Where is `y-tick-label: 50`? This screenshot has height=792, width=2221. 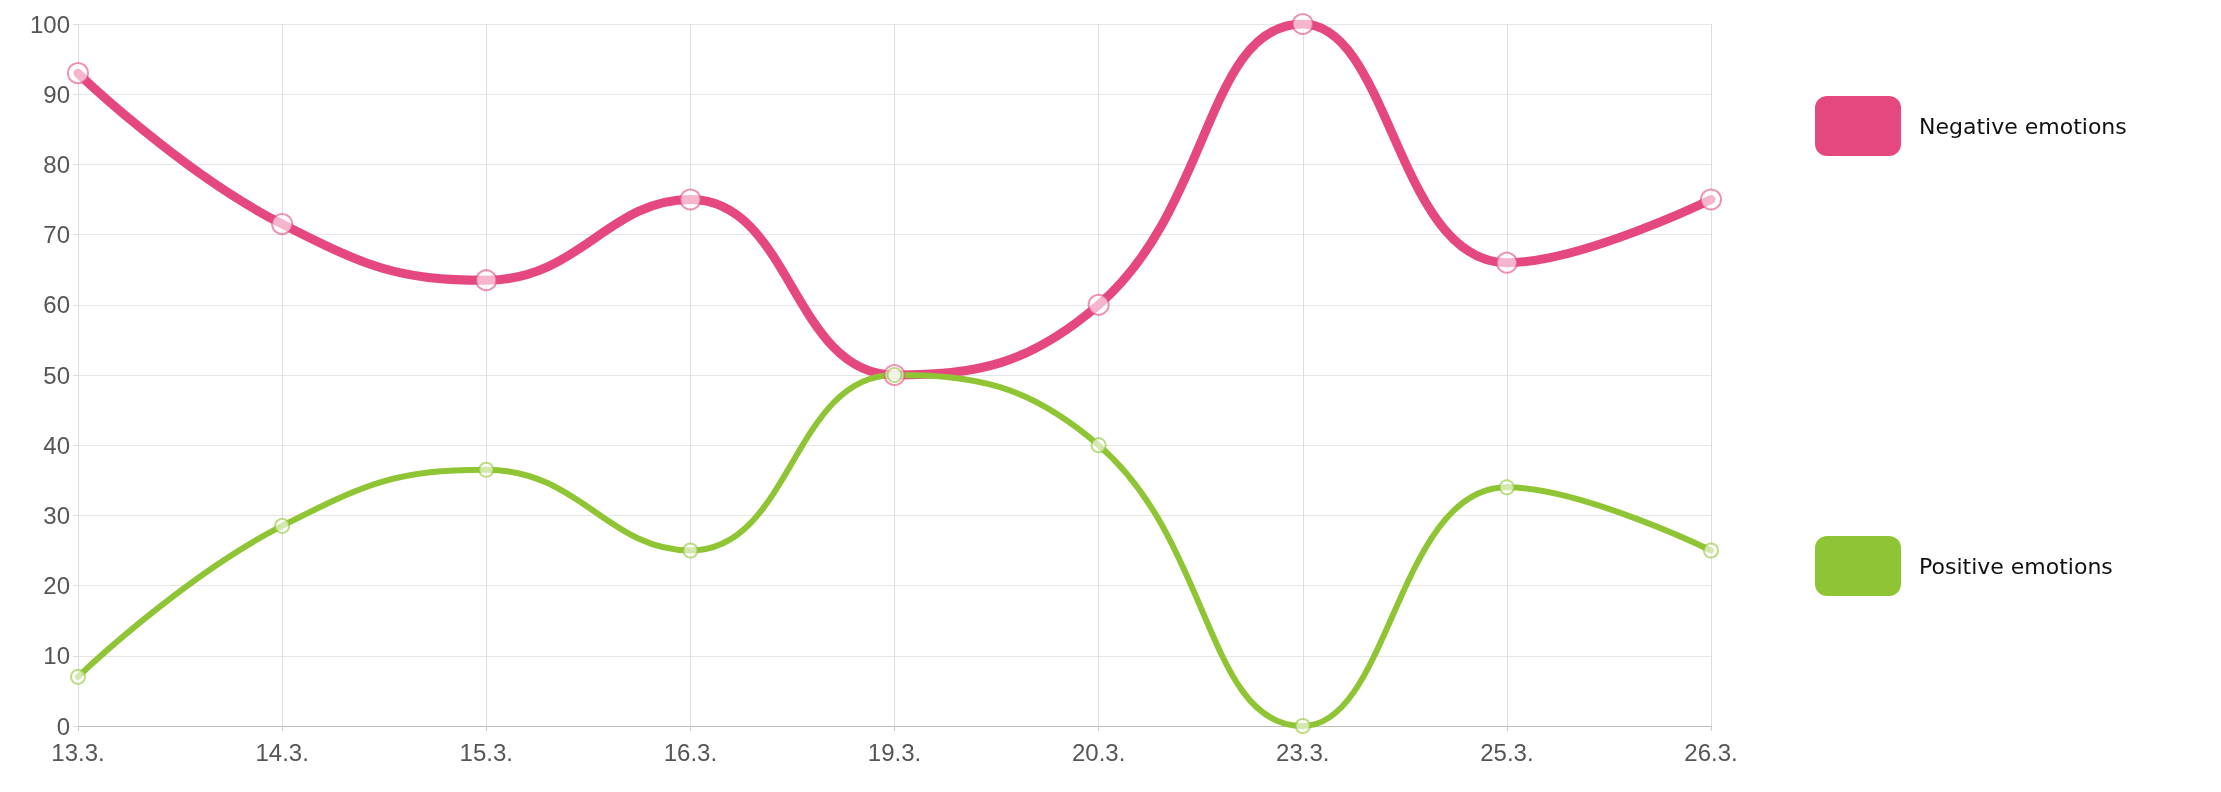
y-tick-label: 50 is located at coordinates (56, 375).